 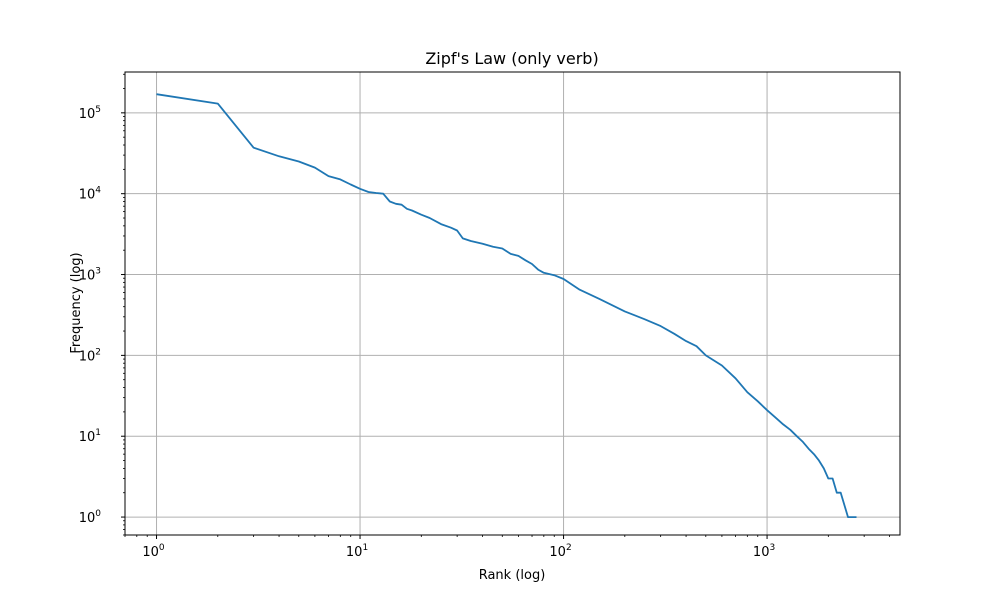 What do you see at coordinates (153, 551) in the screenshot?
I see `x-tick-label: 100` at bounding box center [153, 551].